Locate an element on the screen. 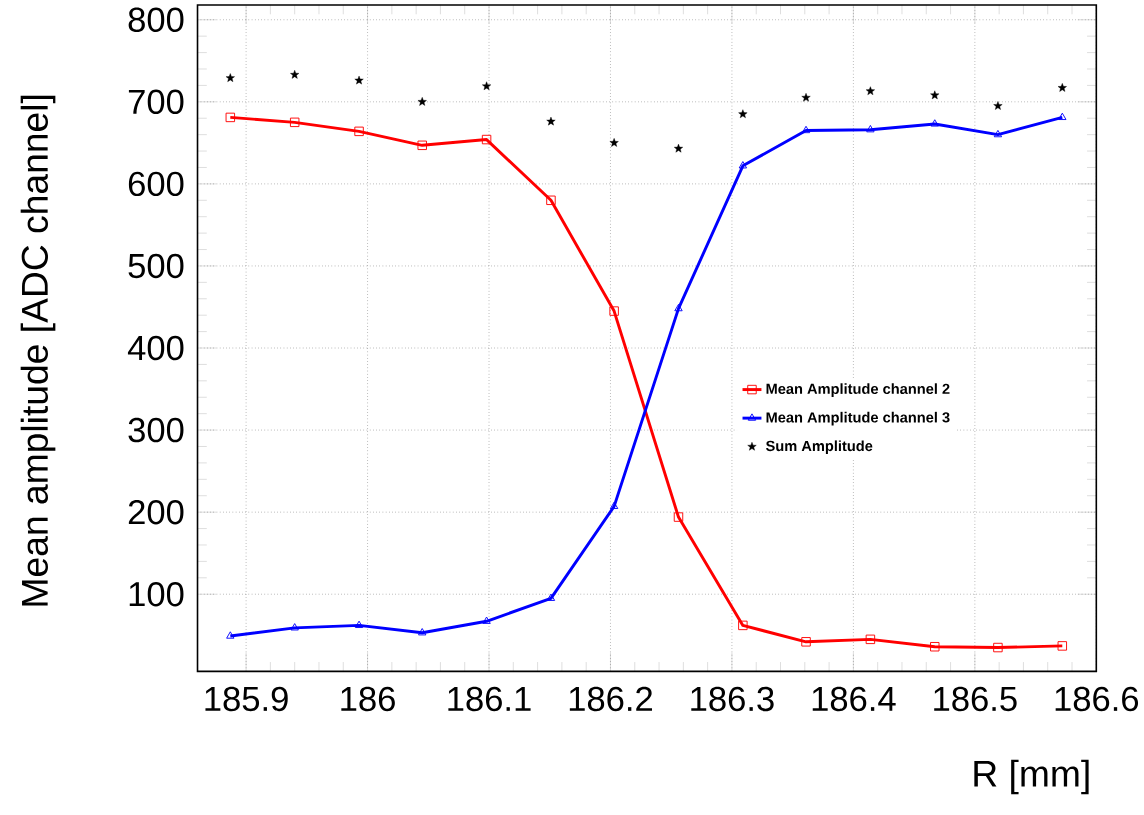 The height and width of the screenshot is (815, 1144). y-tick-label: 100 is located at coordinates (156, 594).